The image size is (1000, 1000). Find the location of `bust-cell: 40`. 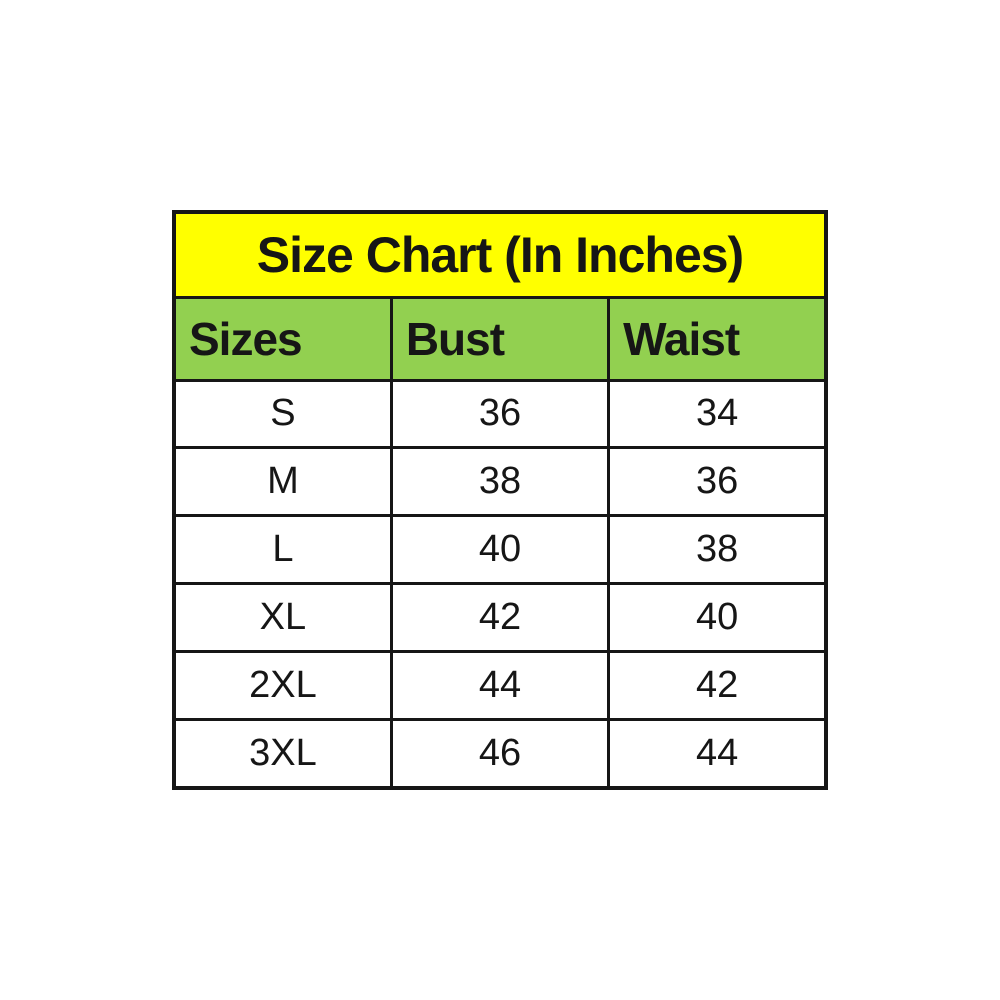

bust-cell: 40 is located at coordinates (500, 550).